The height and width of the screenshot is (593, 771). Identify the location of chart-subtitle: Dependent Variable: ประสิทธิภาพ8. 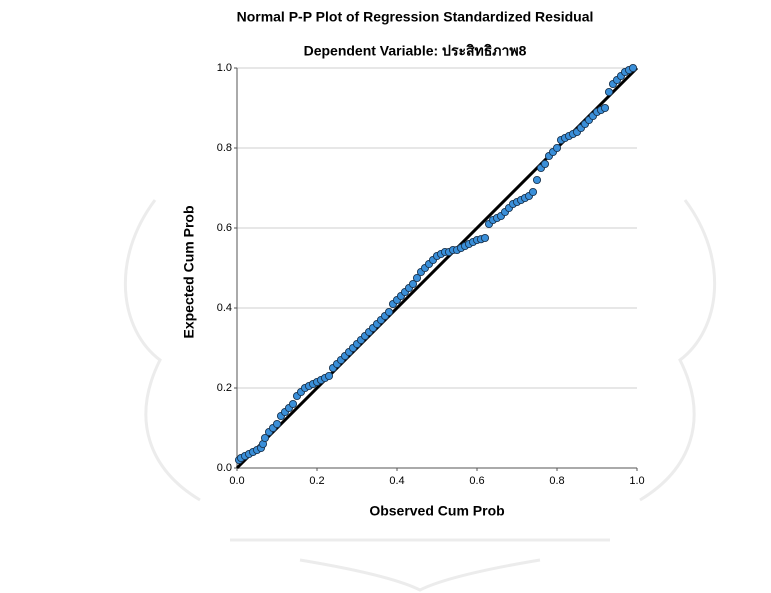
(415, 51).